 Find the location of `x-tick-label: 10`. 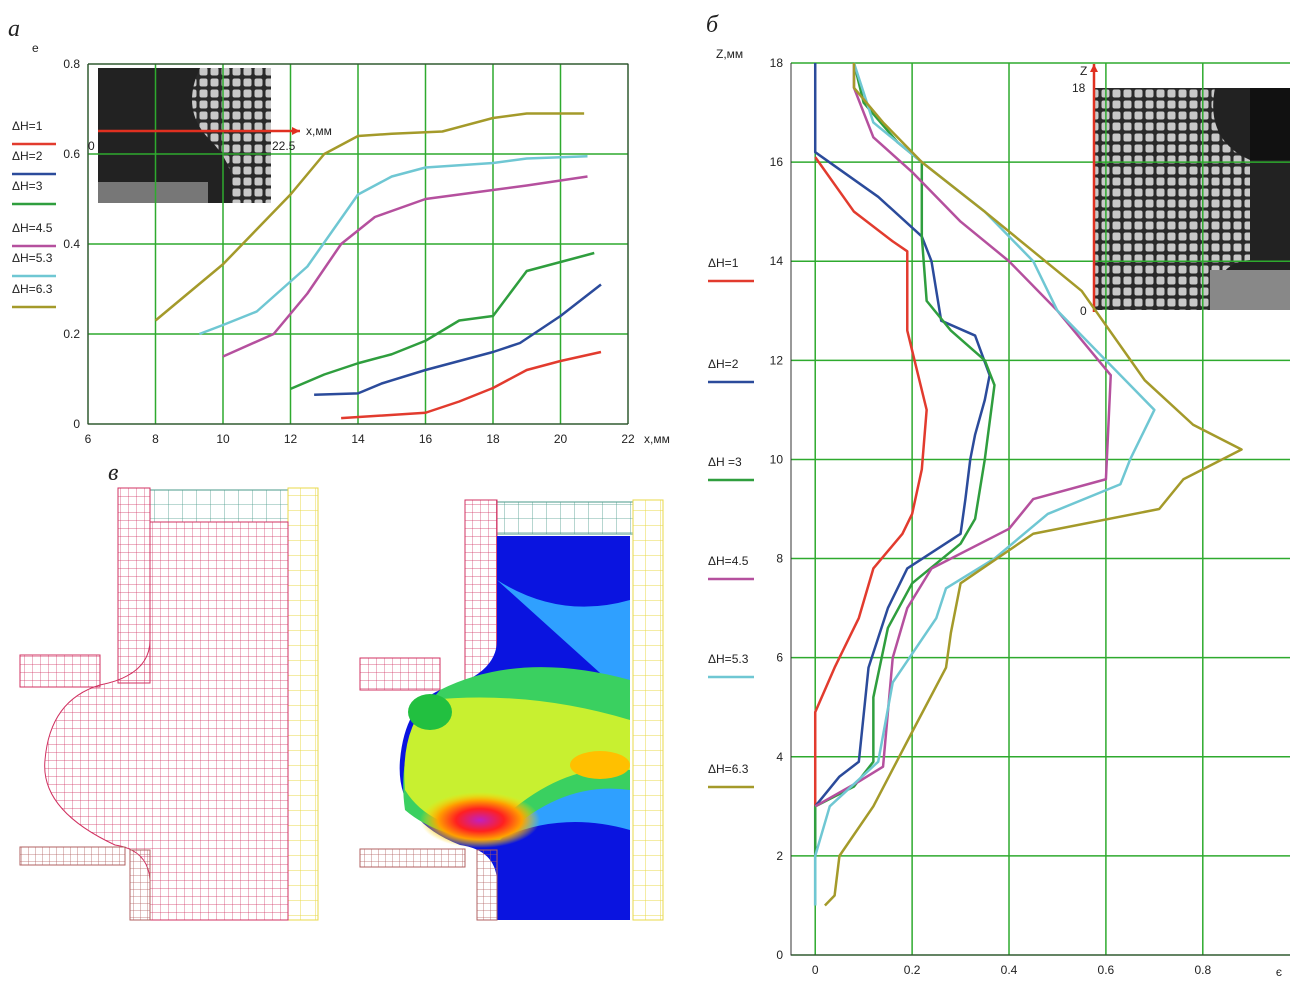

x-tick-label: 10 is located at coordinates (223, 439).